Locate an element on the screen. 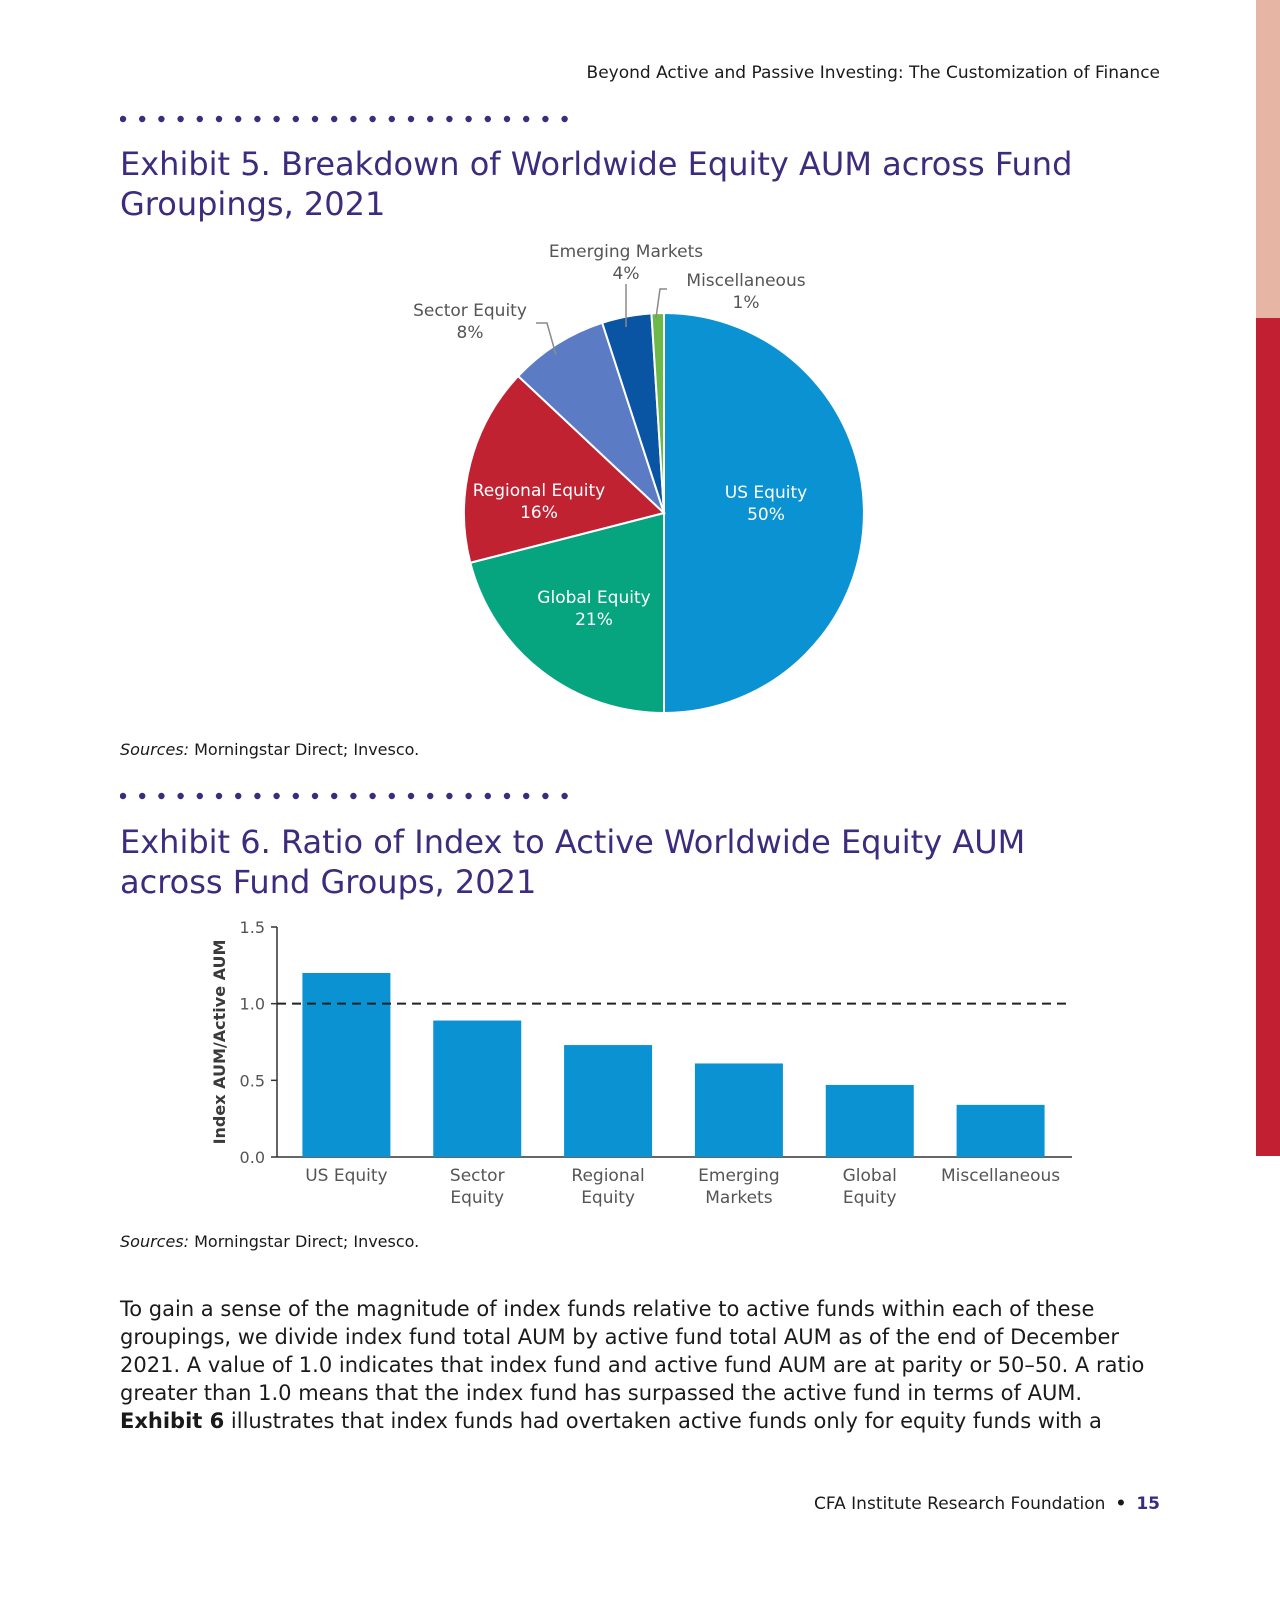  bar-sector-equity is located at coordinates (477, 1088).